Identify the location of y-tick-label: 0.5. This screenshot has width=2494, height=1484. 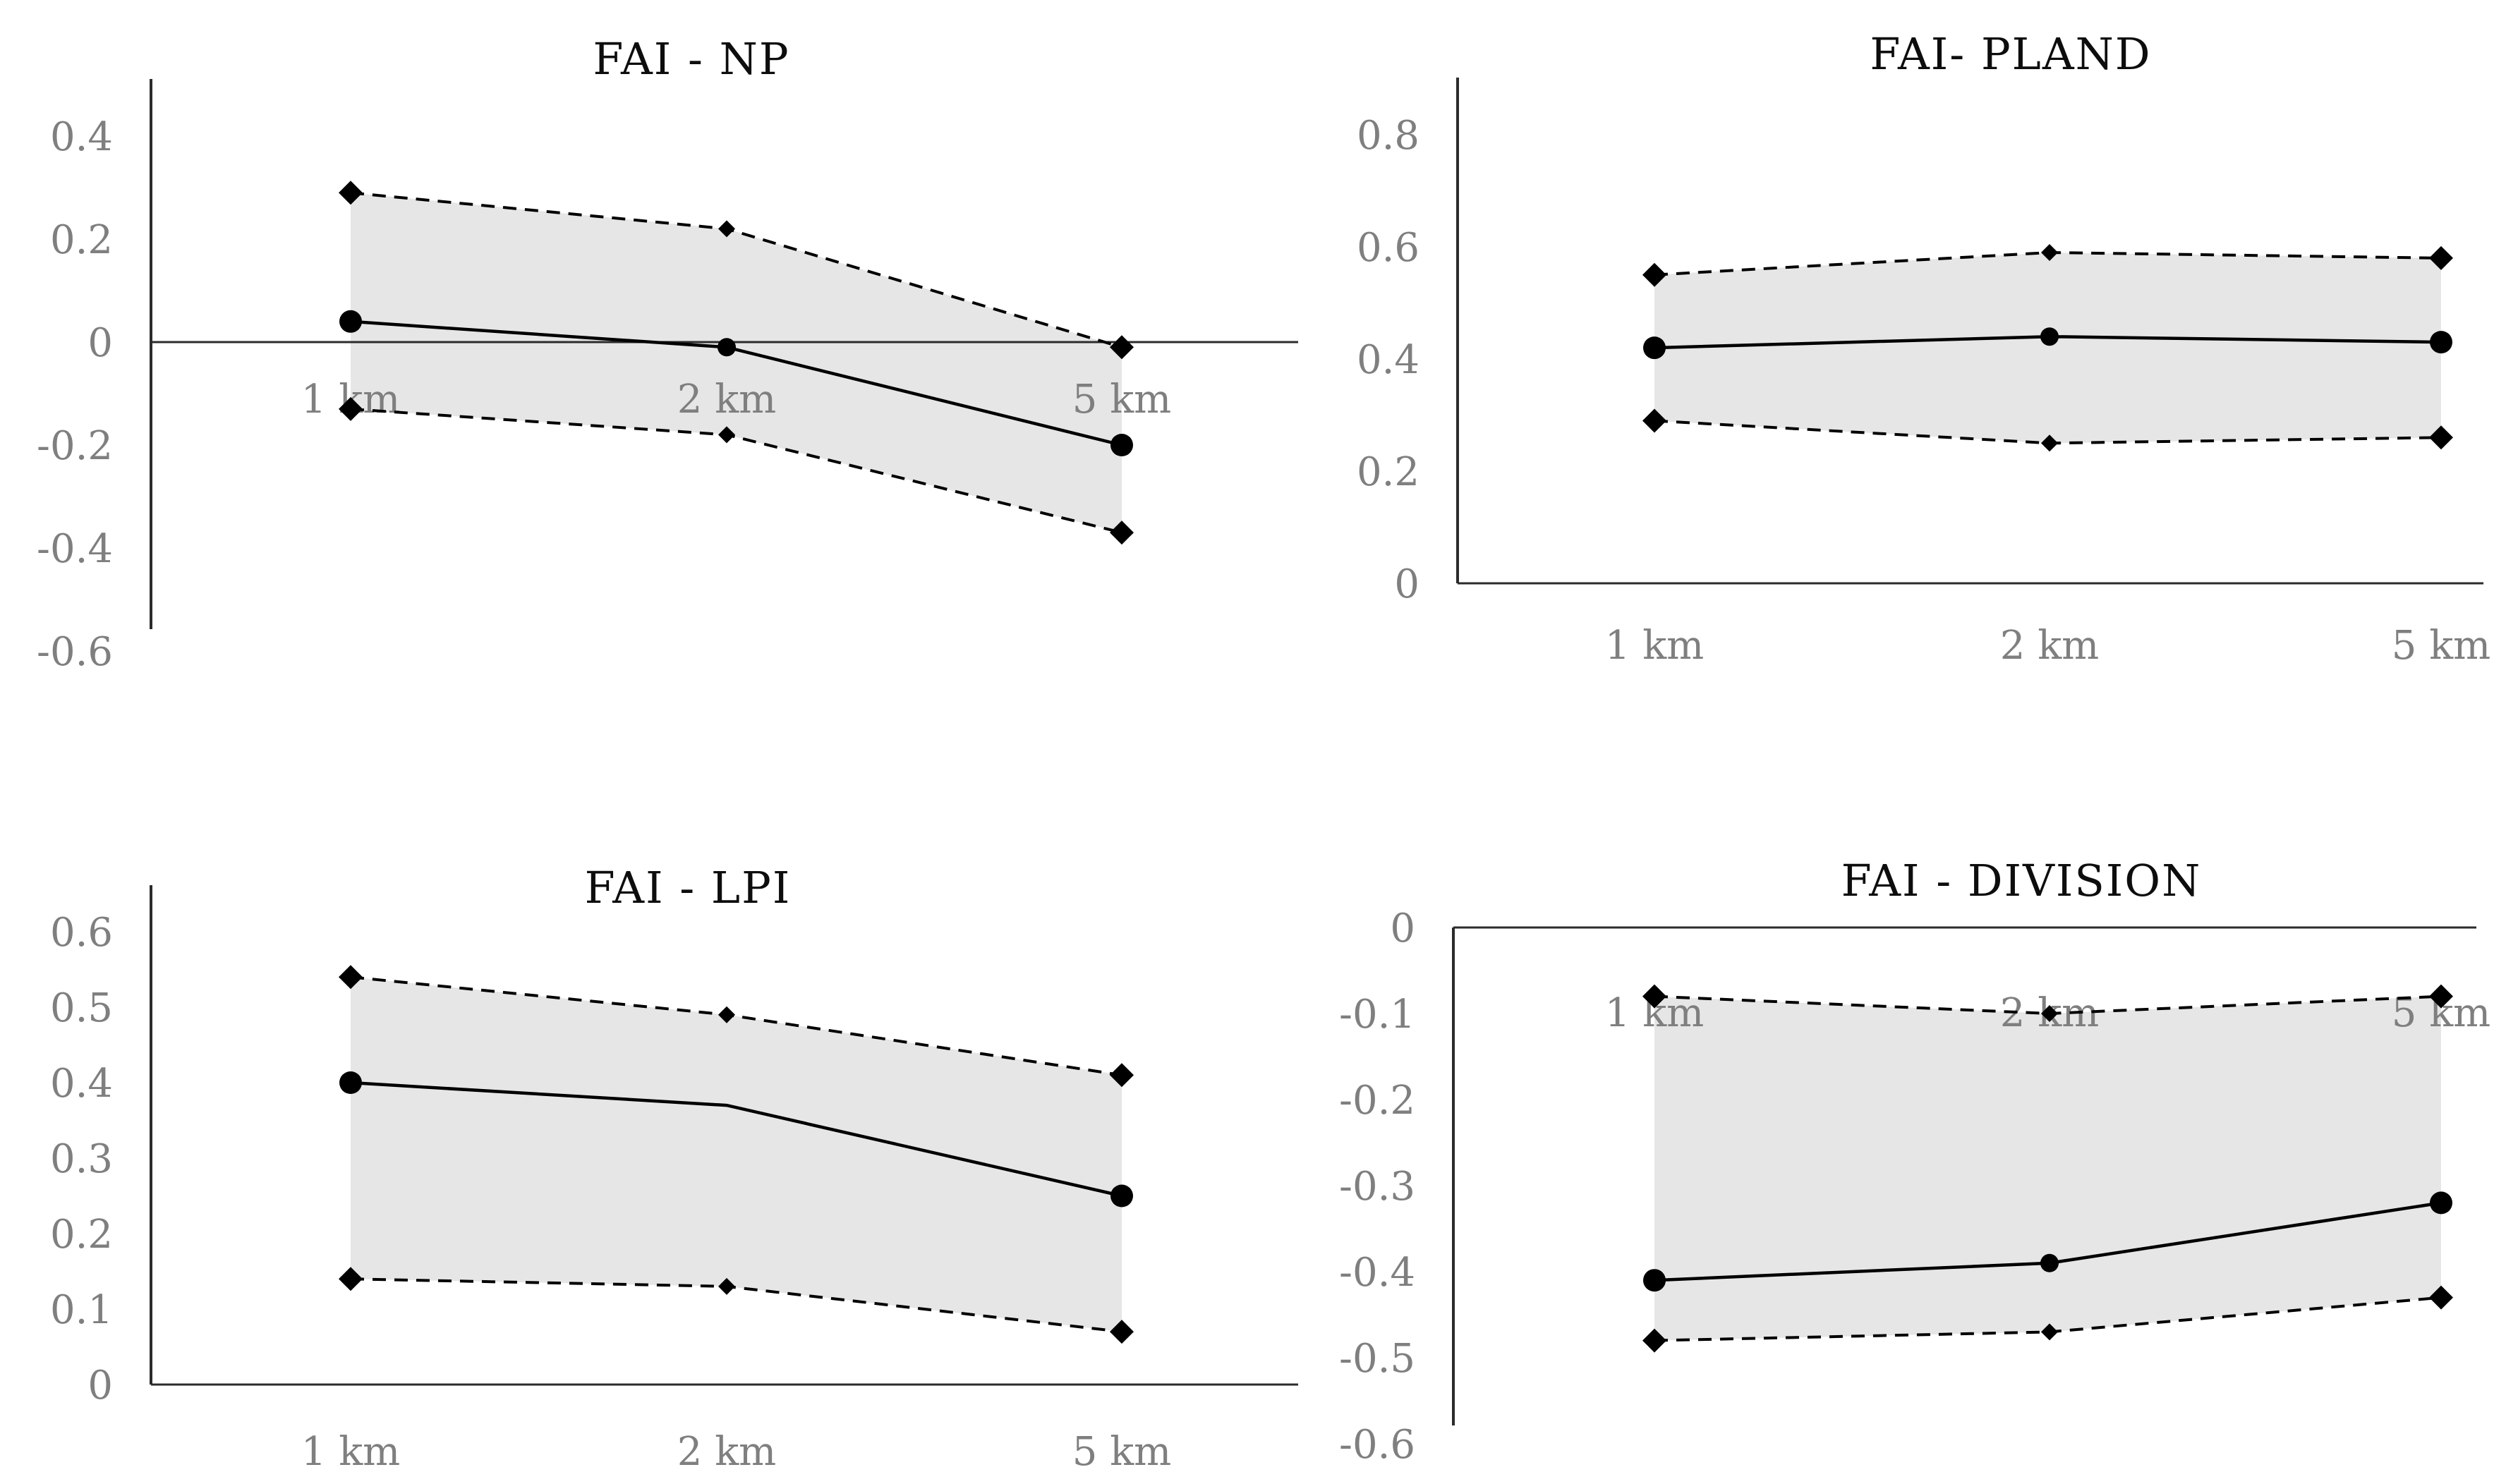
(82, 1008).